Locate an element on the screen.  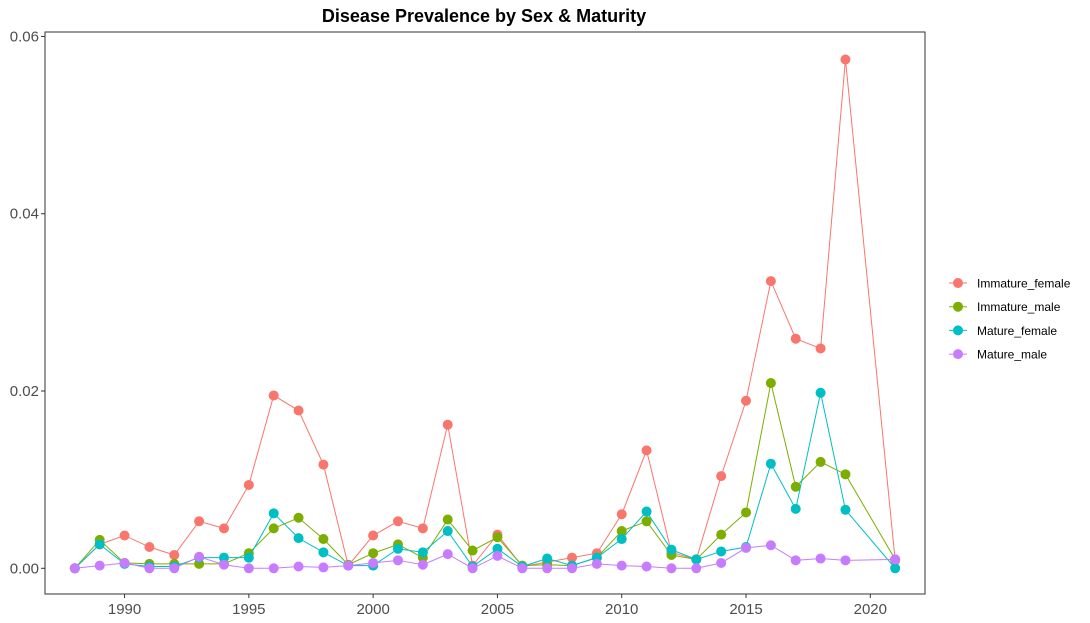
legend-label: Immature_male is located at coordinates (1019, 307).